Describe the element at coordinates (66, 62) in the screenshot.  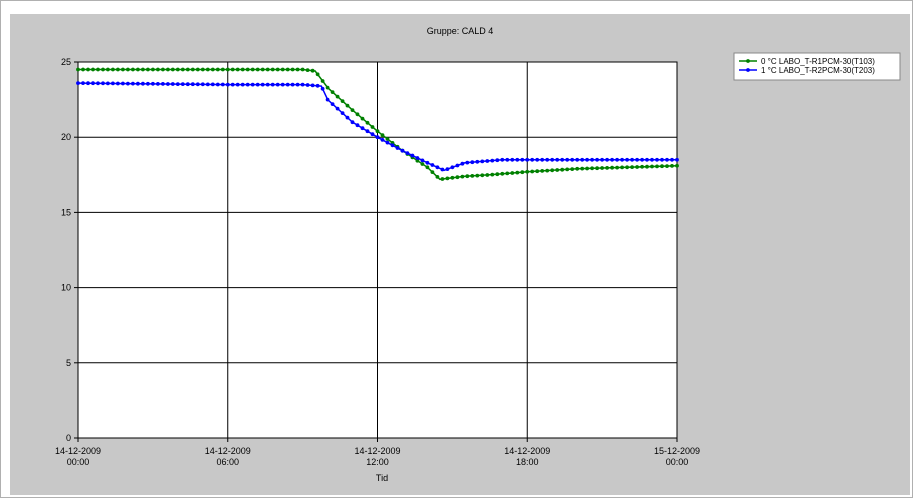
I see `y-tick-label: 25` at that location.